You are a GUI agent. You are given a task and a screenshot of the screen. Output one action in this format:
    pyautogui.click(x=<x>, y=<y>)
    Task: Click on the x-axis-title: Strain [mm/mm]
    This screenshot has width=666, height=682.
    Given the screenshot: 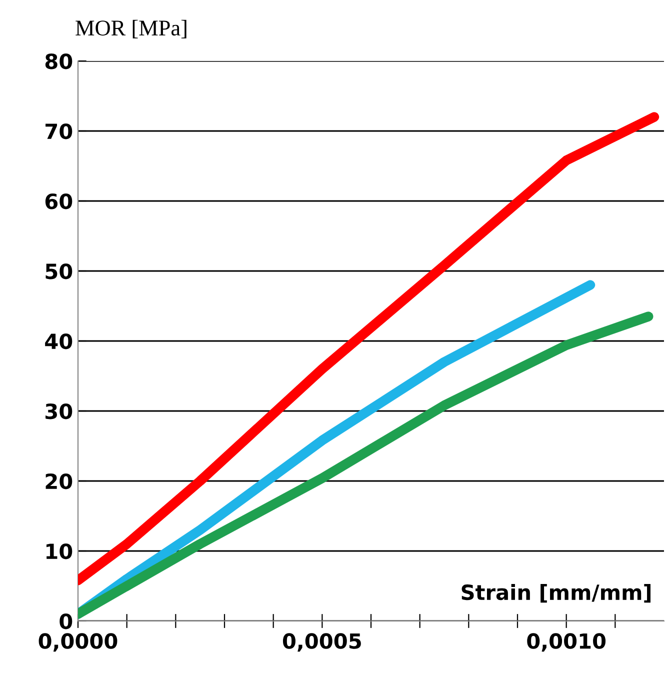 What is the action you would take?
    pyautogui.click(x=556, y=593)
    